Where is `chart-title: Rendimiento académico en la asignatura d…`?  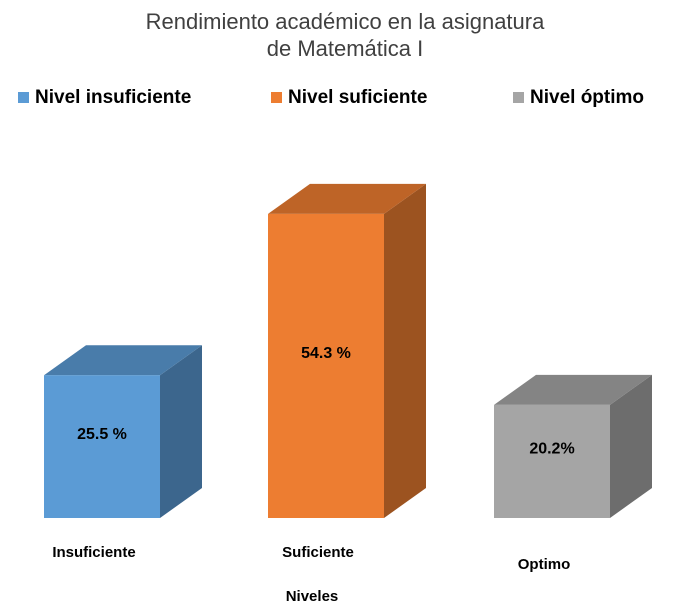 chart-title: Rendimiento académico en la asignatura d… is located at coordinates (345, 35).